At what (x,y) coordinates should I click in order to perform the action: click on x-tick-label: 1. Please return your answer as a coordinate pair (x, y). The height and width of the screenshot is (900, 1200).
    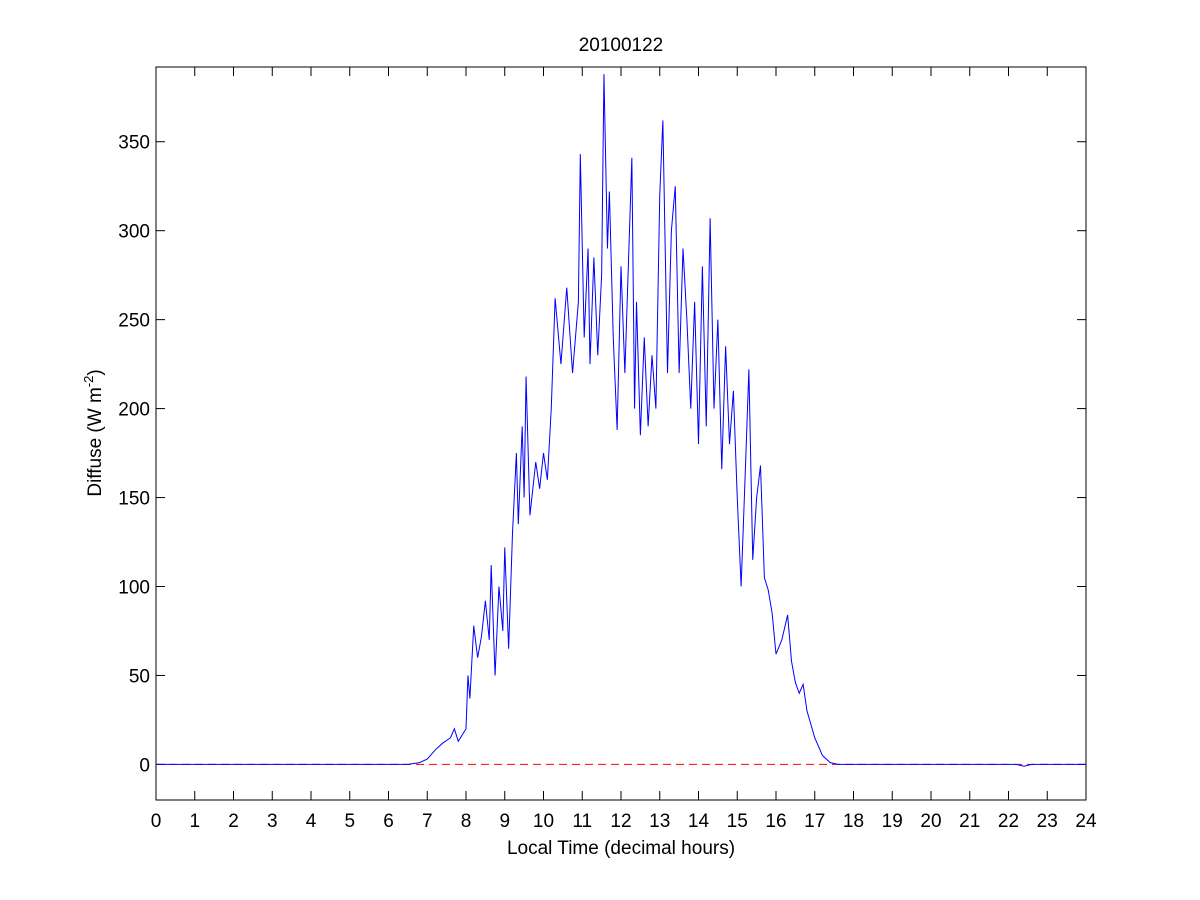
    Looking at the image, I should click on (194, 821).